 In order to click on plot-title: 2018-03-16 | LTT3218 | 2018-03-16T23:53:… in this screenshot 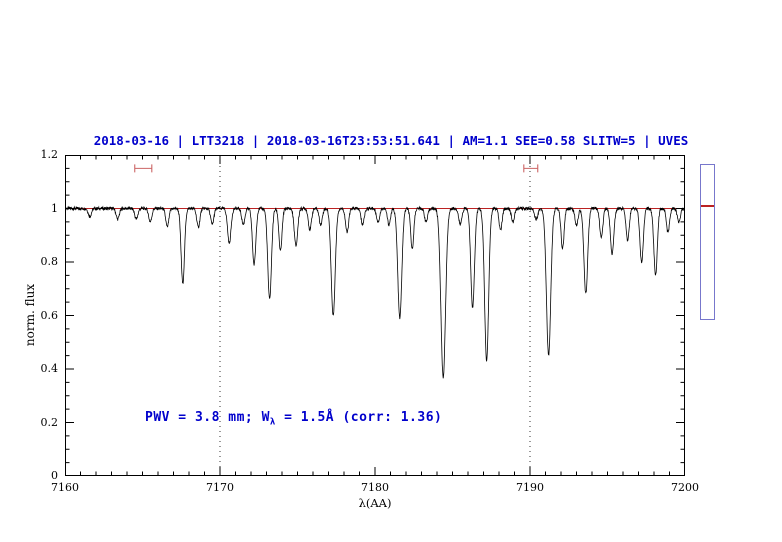, I will do `click(391, 140)`.